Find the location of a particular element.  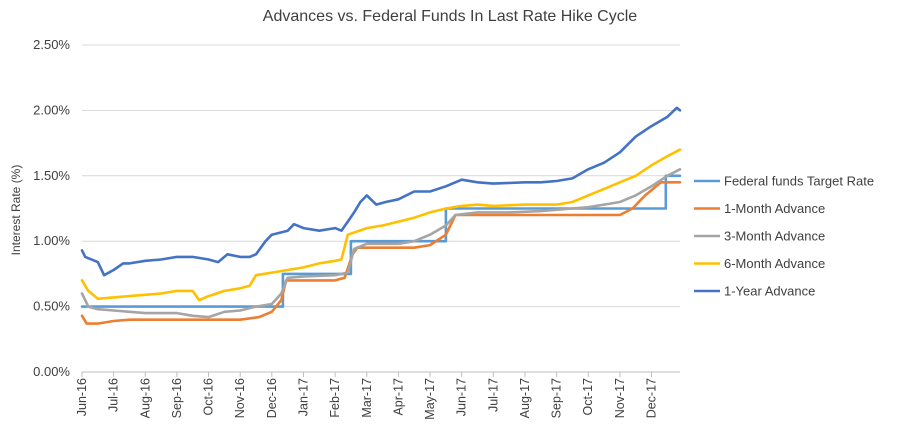

x-tick-label: Nov-16 is located at coordinates (240, 398).